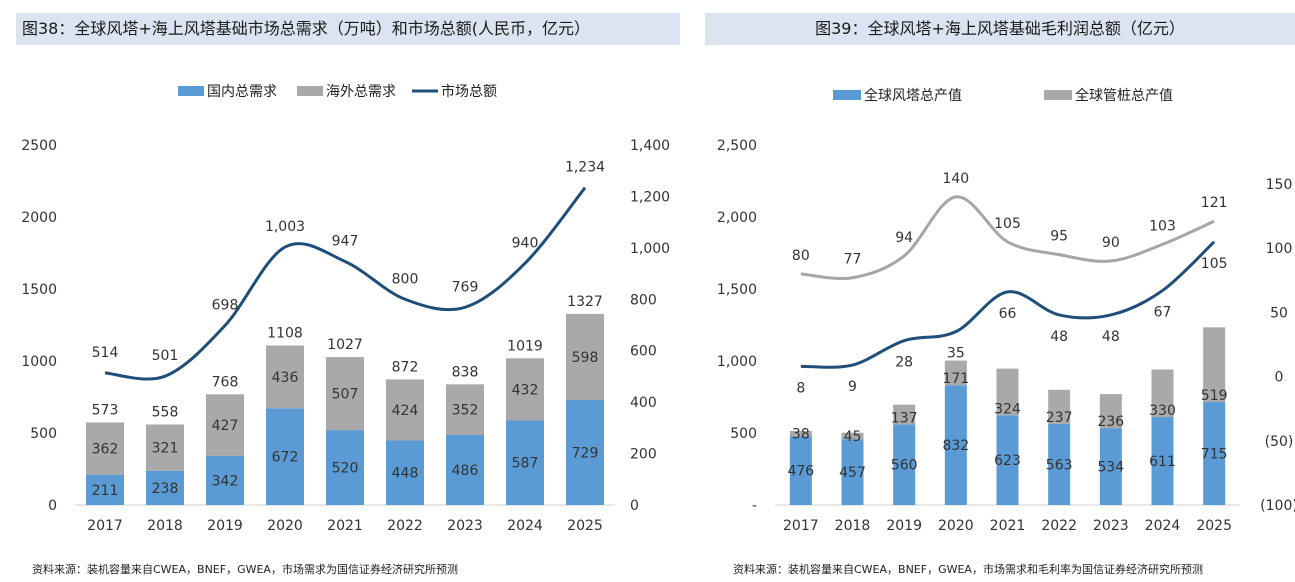  I want to click on y-right-tick: 1,200, so click(650, 197).